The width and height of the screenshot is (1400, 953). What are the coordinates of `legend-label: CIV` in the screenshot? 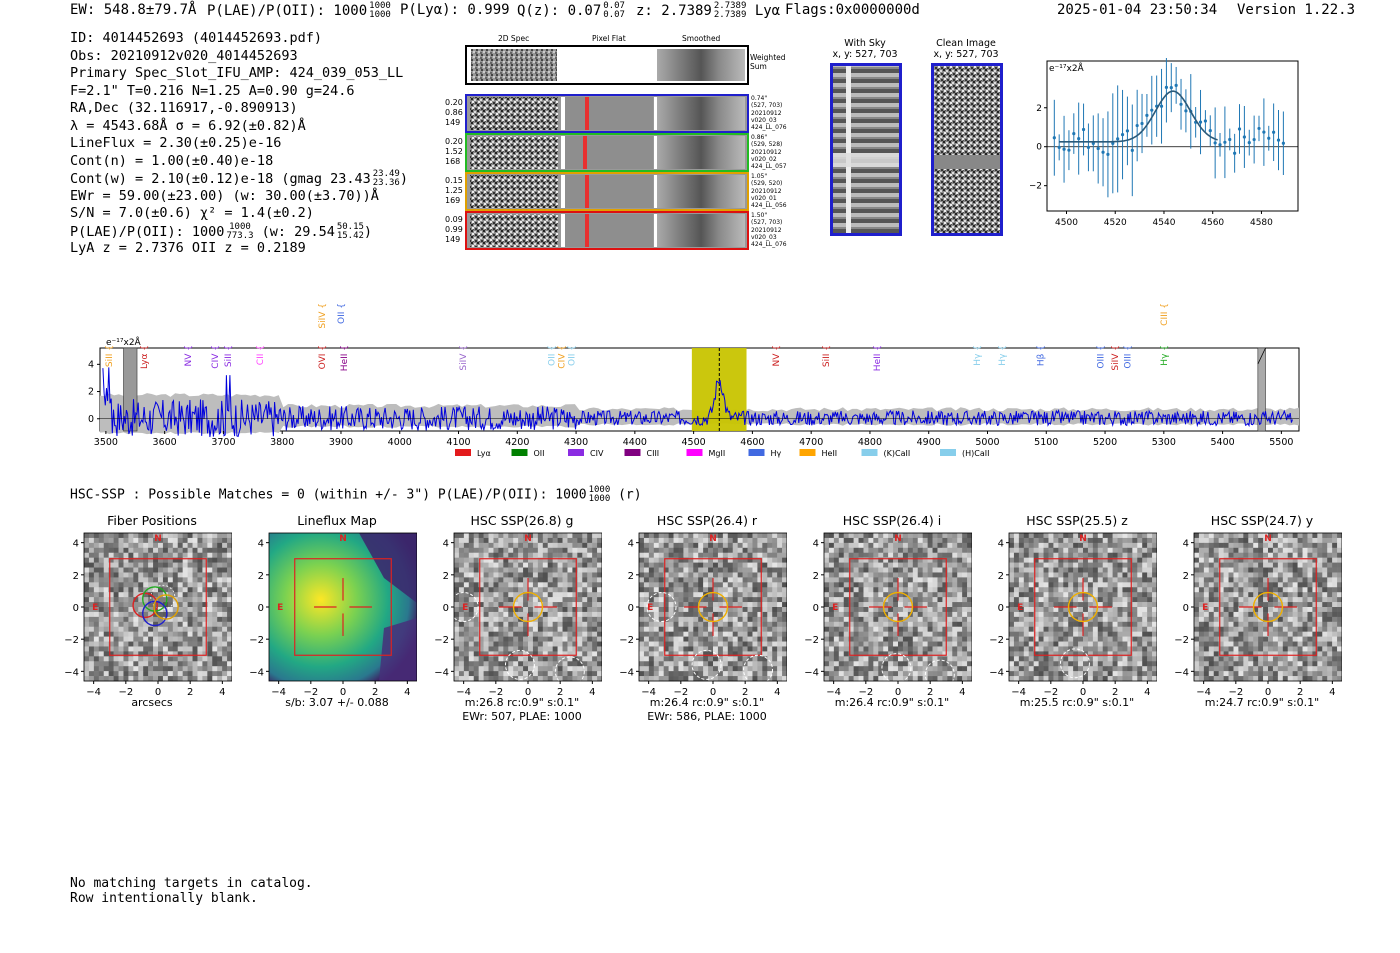 It's located at (597, 453).